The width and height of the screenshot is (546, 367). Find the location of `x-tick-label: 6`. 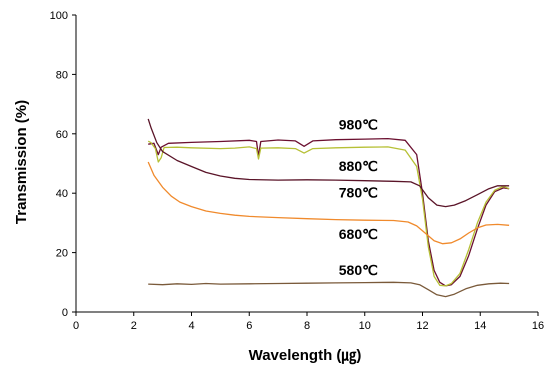

x-tick-label: 6 is located at coordinates (249, 326).